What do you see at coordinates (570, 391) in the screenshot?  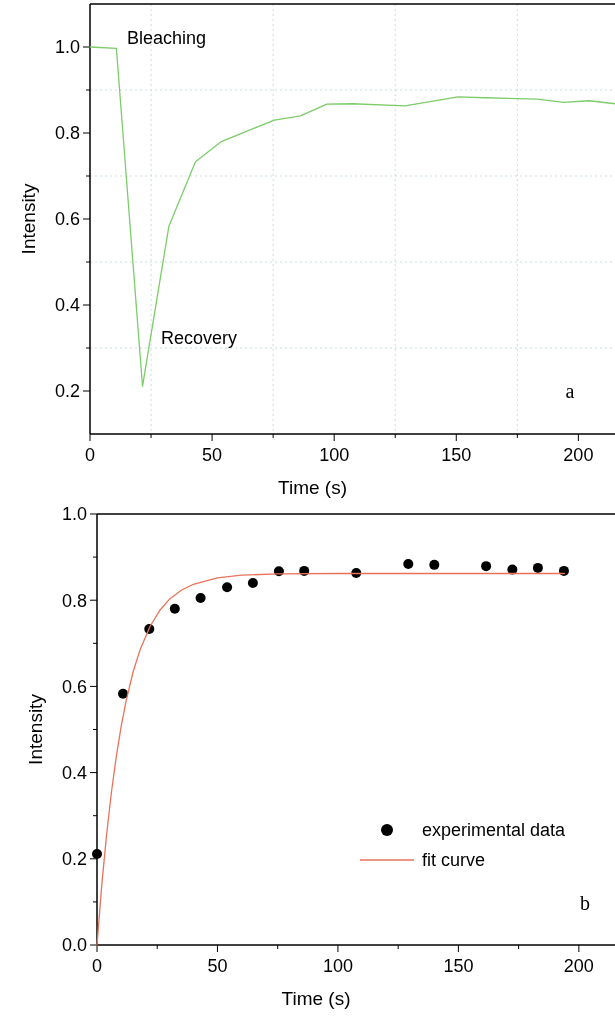 I see `annotation: a` at bounding box center [570, 391].